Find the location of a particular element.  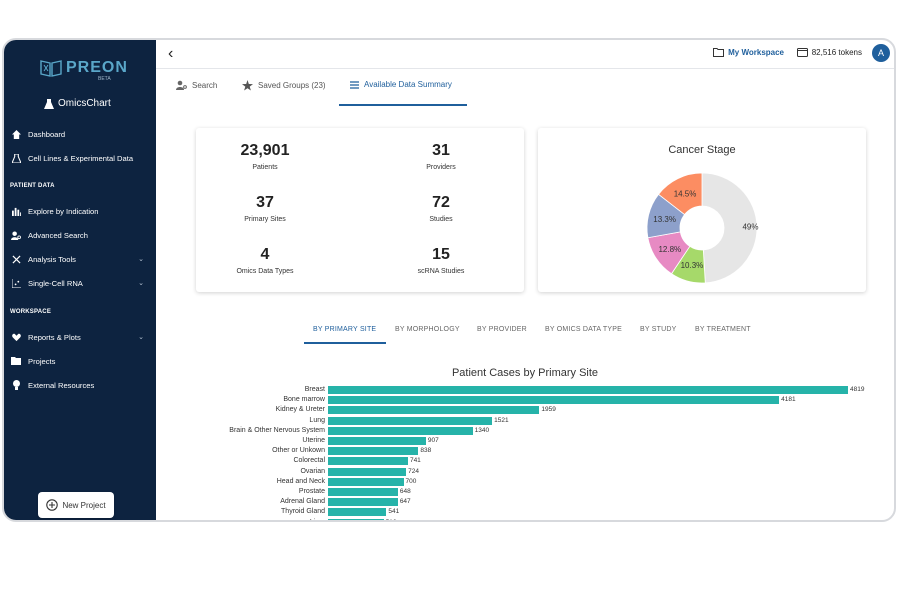

bar-value-label: 724 is located at coordinates (413, 471).